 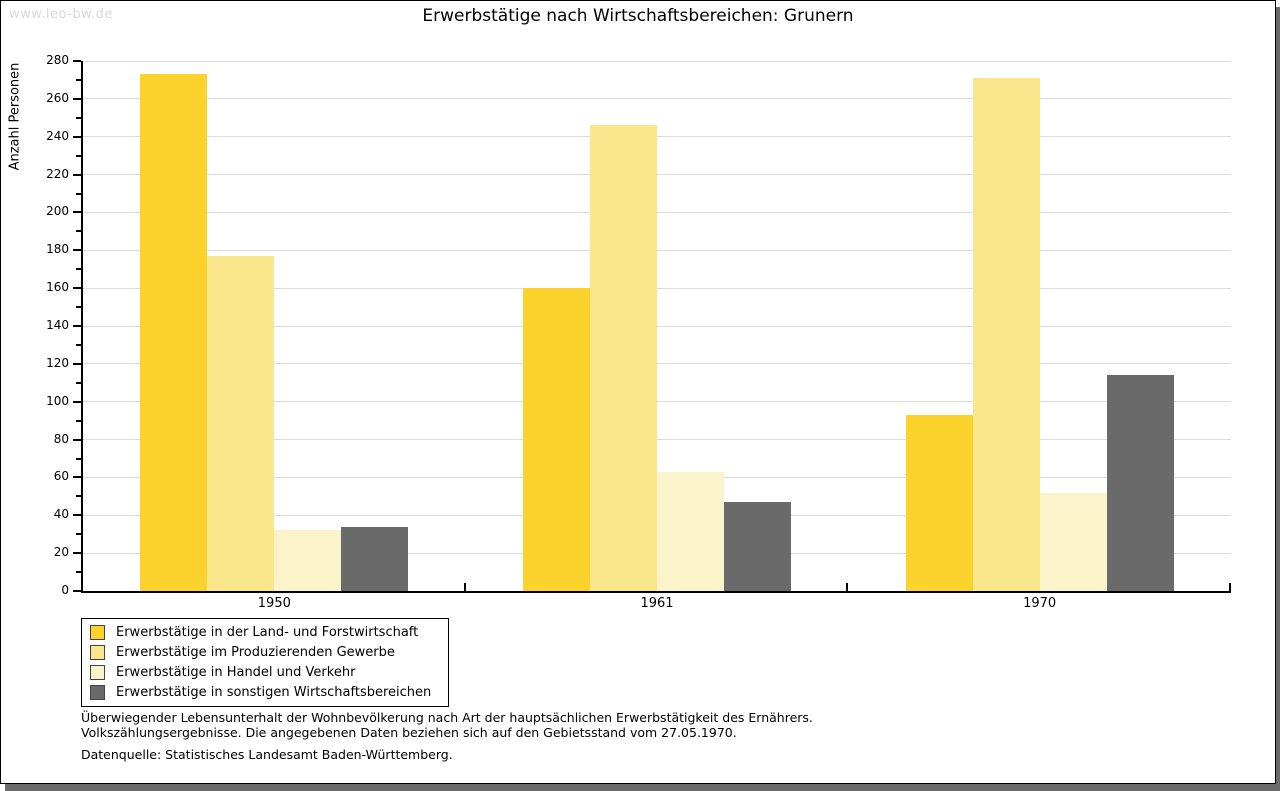 I want to click on bar-1961-series3, so click(x=690, y=531).